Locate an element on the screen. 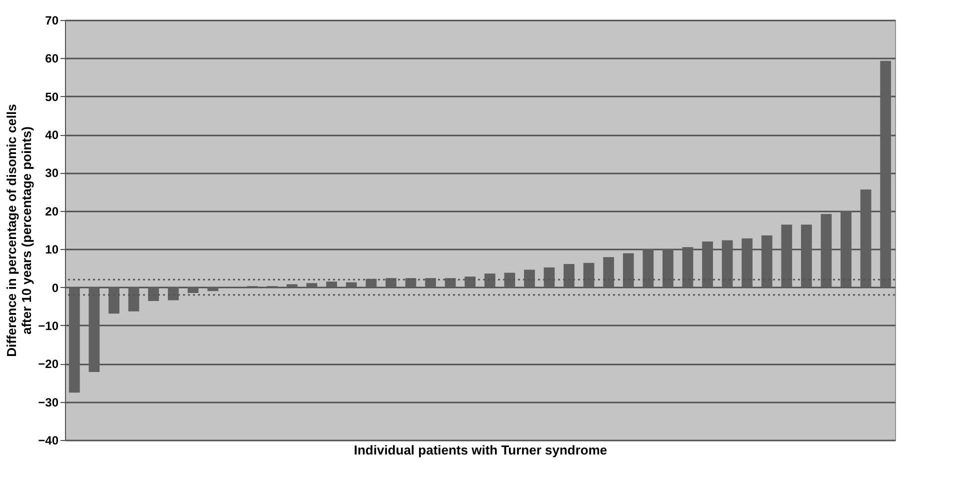 This screenshot has width=957, height=484. y-tick-label: 70 is located at coordinates (52, 21).